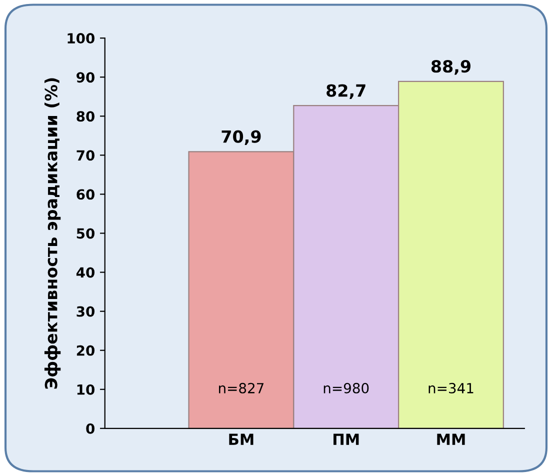  What do you see at coordinates (52, 233) in the screenshot?
I see `y-axis-title: Эффективность эрадикации (%)` at bounding box center [52, 233].